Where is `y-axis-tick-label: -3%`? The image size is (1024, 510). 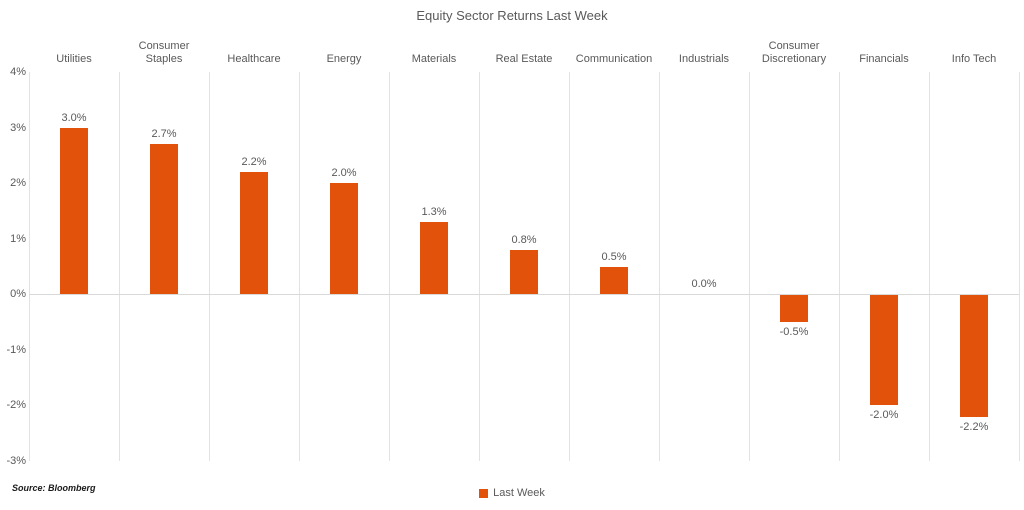
y-axis-tick-label: -3% is located at coordinates (16, 461).